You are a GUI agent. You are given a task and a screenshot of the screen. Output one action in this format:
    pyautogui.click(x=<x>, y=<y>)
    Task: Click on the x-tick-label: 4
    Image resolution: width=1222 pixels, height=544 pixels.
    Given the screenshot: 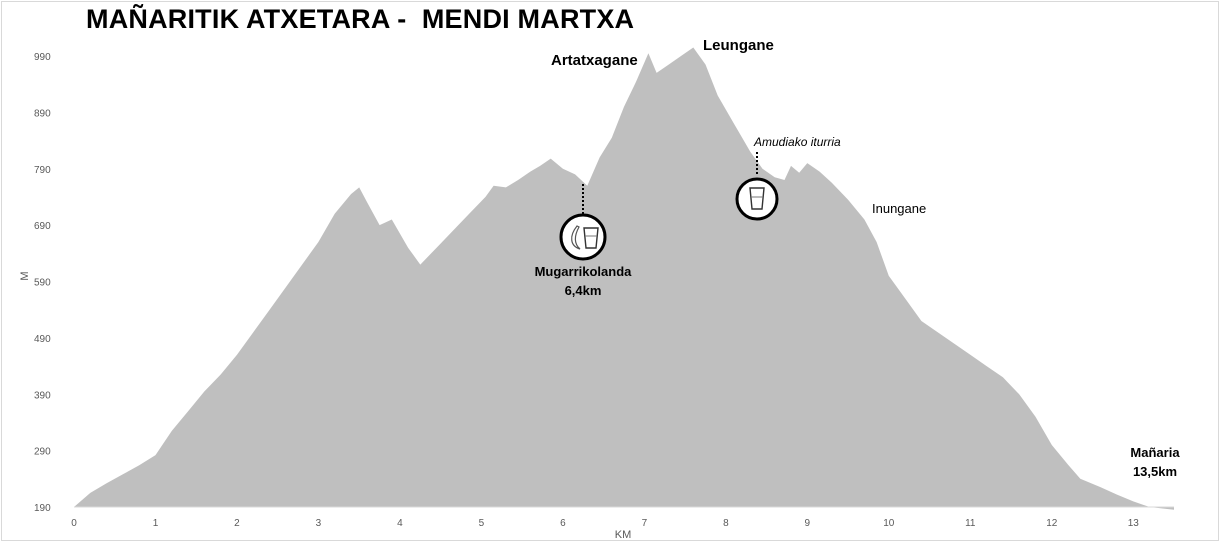 What is the action you would take?
    pyautogui.click(x=400, y=523)
    